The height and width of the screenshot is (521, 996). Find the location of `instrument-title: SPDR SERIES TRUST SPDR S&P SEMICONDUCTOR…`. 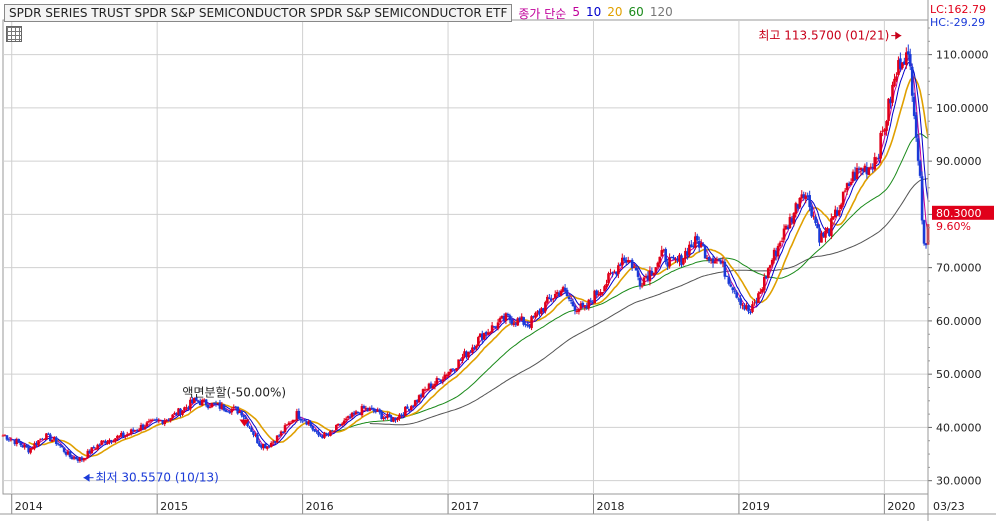

instrument-title: SPDR SERIES TRUST SPDR S&P SEMICONDUCTOR… is located at coordinates (258, 13).